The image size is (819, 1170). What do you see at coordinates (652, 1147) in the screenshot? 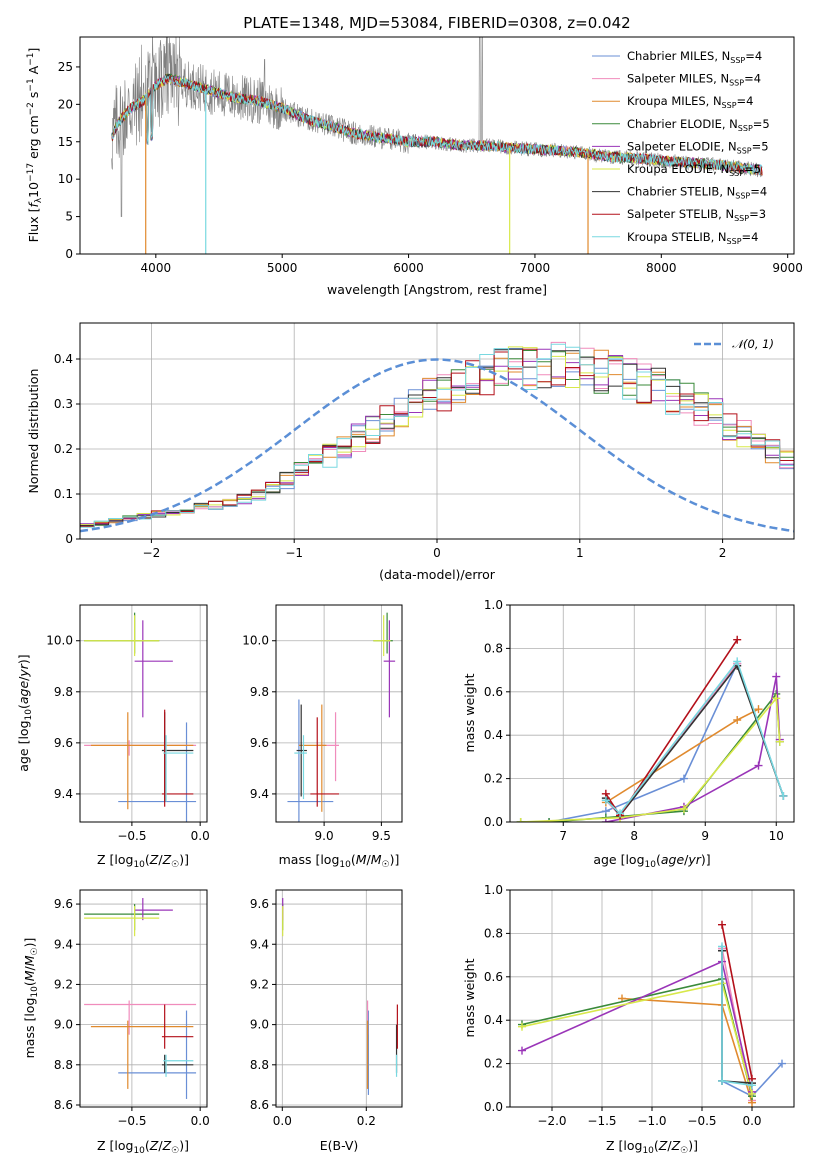
I see `weight-vs-Z-xlabel: Z [log10(Z/Z☉)]` at bounding box center [652, 1147].